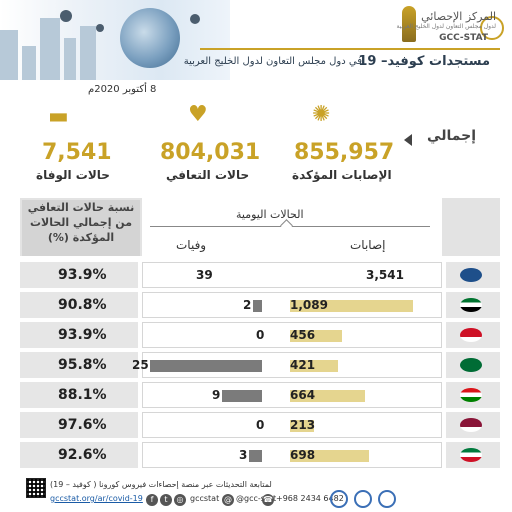 This screenshot has width=512, height=512. Describe the element at coordinates (140, 365) in the screenshot. I see `deaths-value: 25` at that location.